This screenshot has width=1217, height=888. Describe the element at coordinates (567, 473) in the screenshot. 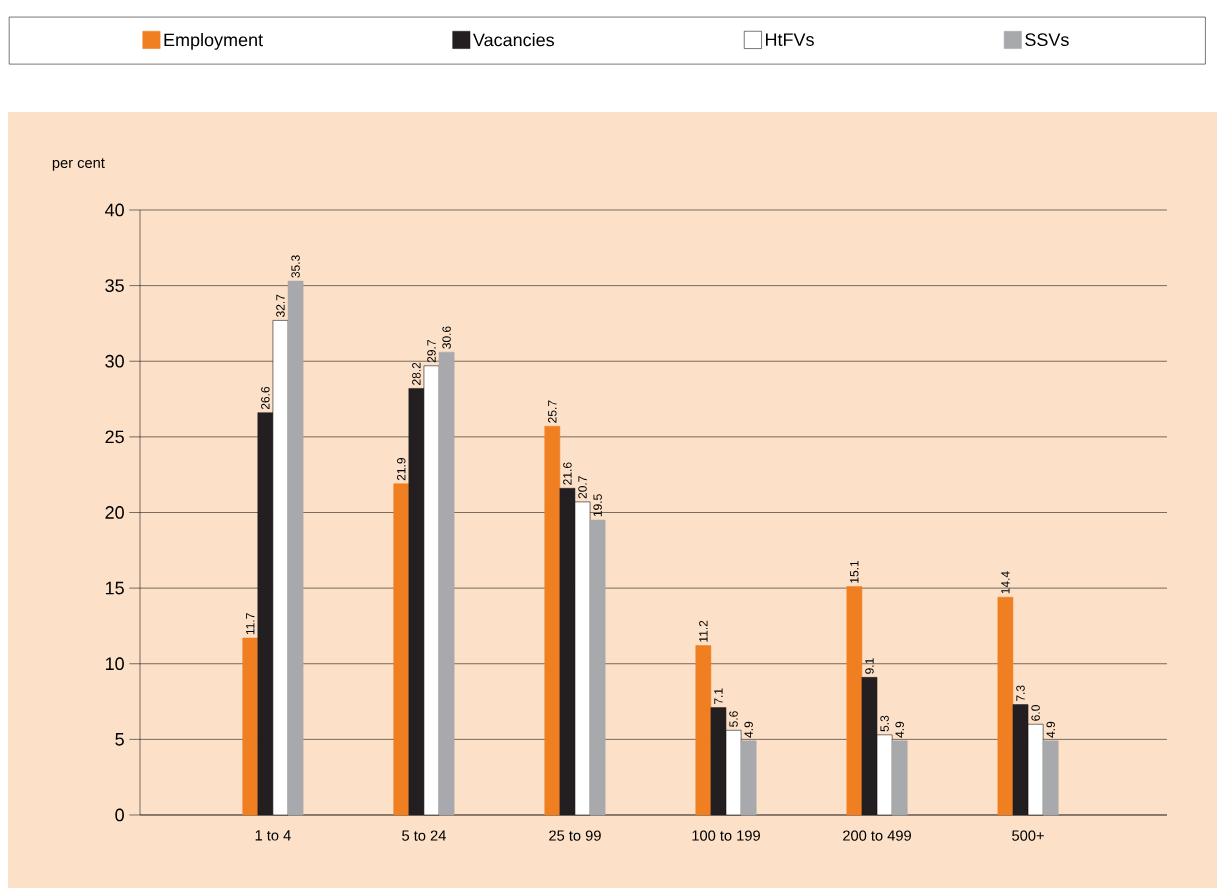

I see `data-label: 21.6` at that location.